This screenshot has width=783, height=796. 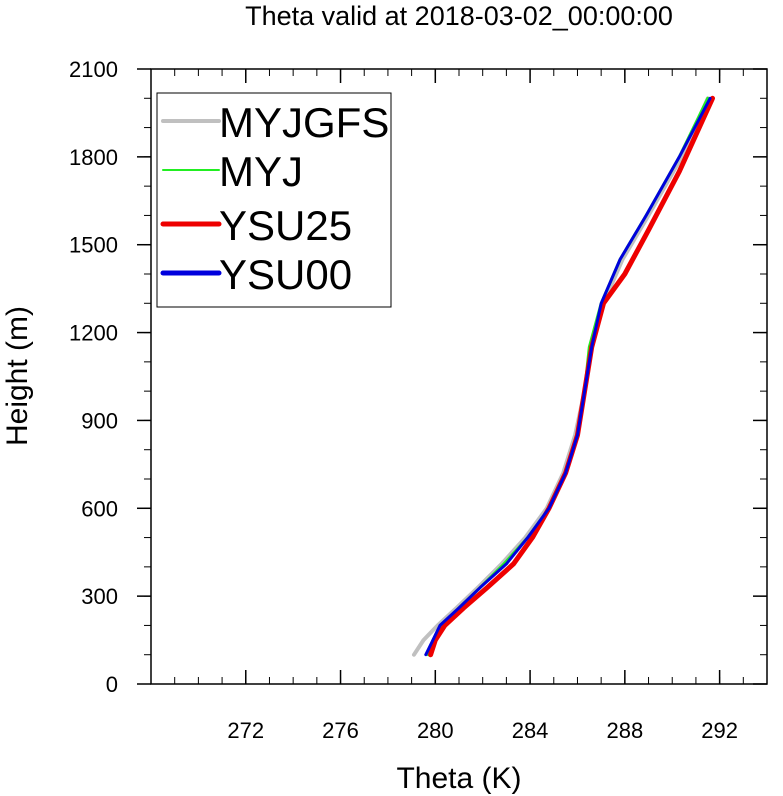 I want to click on x-tick-label: 276, so click(x=340, y=730).